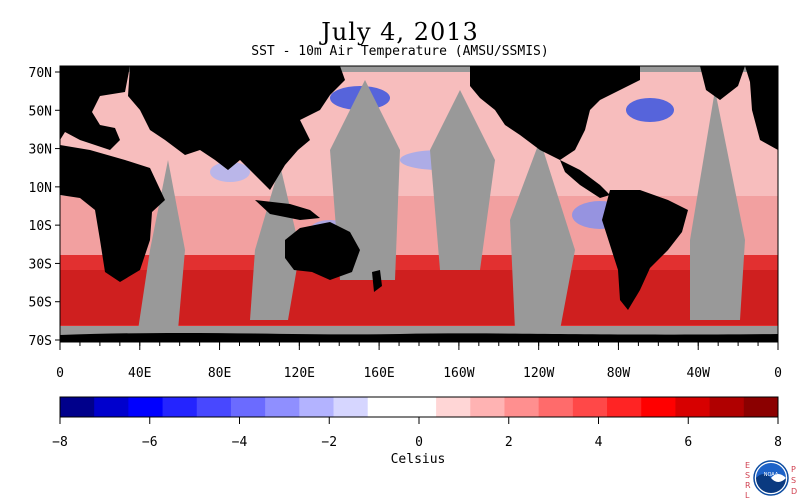 The image size is (800, 500). Describe the element at coordinates (45, 207) in the screenshot. I see `latitude-axis: 70N 50N 30N 10N 10S 30S 50S 70S` at that location.